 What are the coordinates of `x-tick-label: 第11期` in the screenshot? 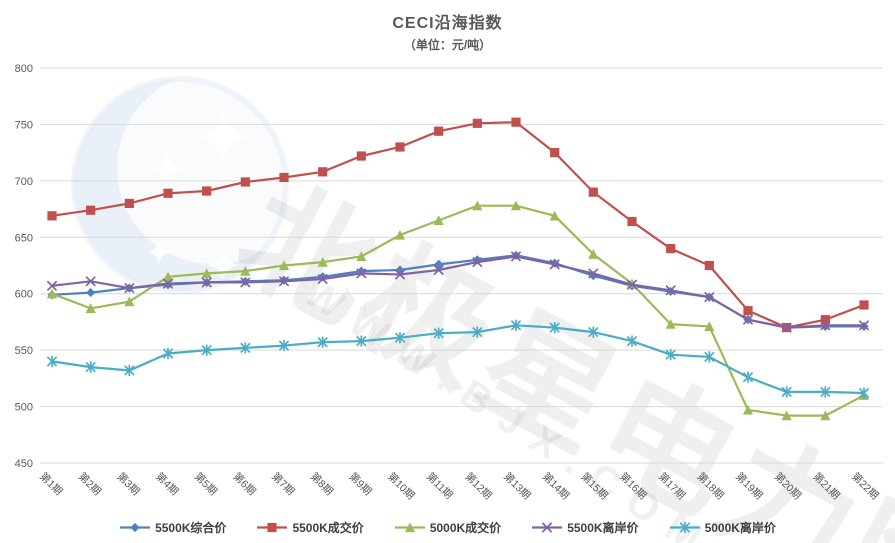 It's located at (440, 486).